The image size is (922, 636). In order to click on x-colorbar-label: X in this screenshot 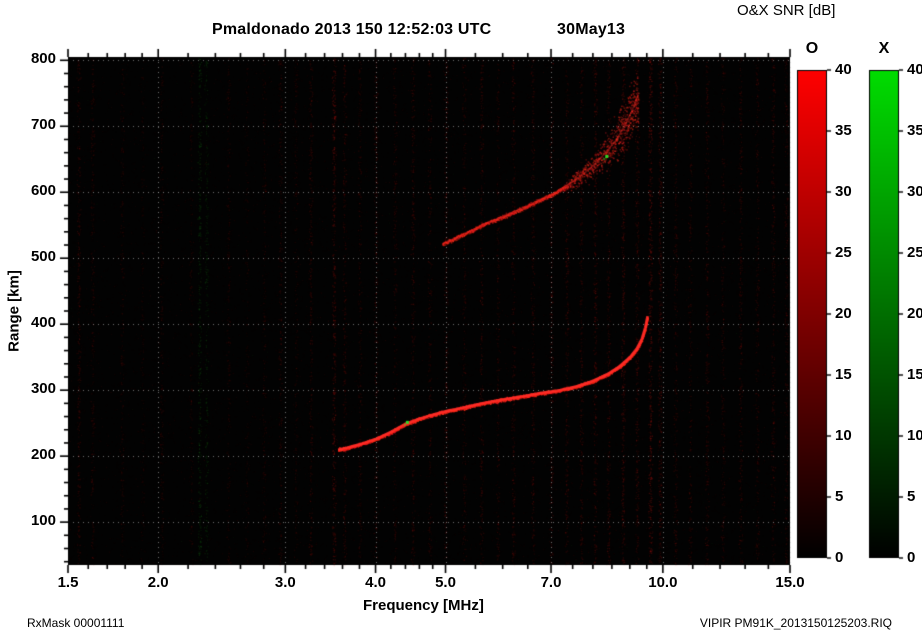, I will do `click(884, 48)`.